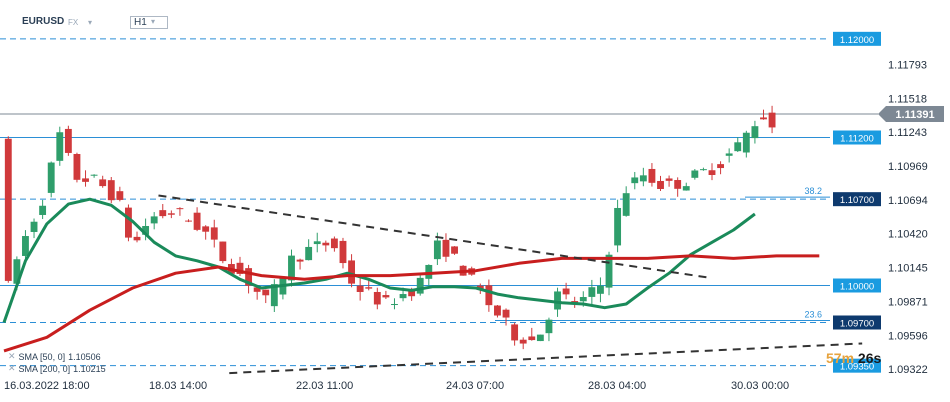  I want to click on timeframe-dropdown-icon: ▾, so click(153, 21).